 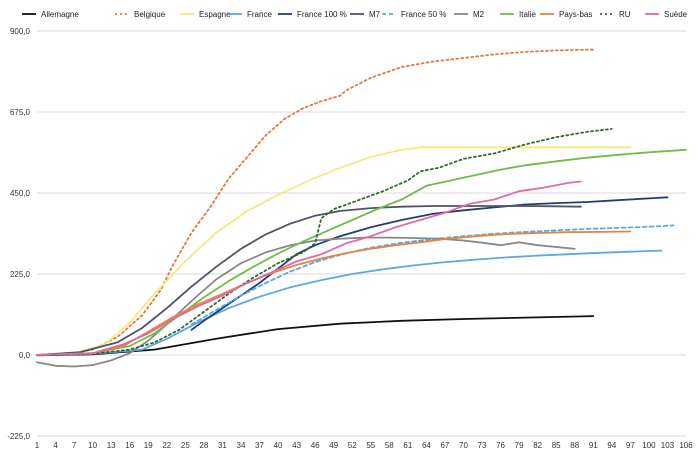 I want to click on legend-item: Pays-bas, so click(x=566, y=14).